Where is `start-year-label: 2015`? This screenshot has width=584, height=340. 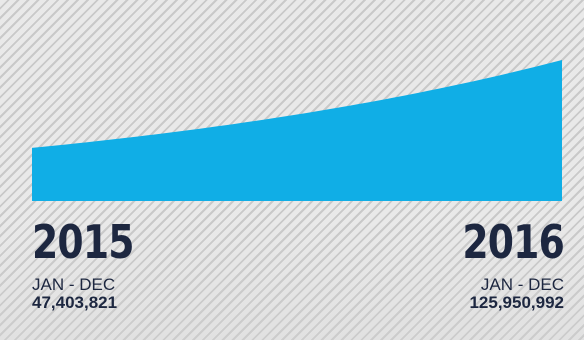
start-year-label: 2015 is located at coordinates (83, 242).